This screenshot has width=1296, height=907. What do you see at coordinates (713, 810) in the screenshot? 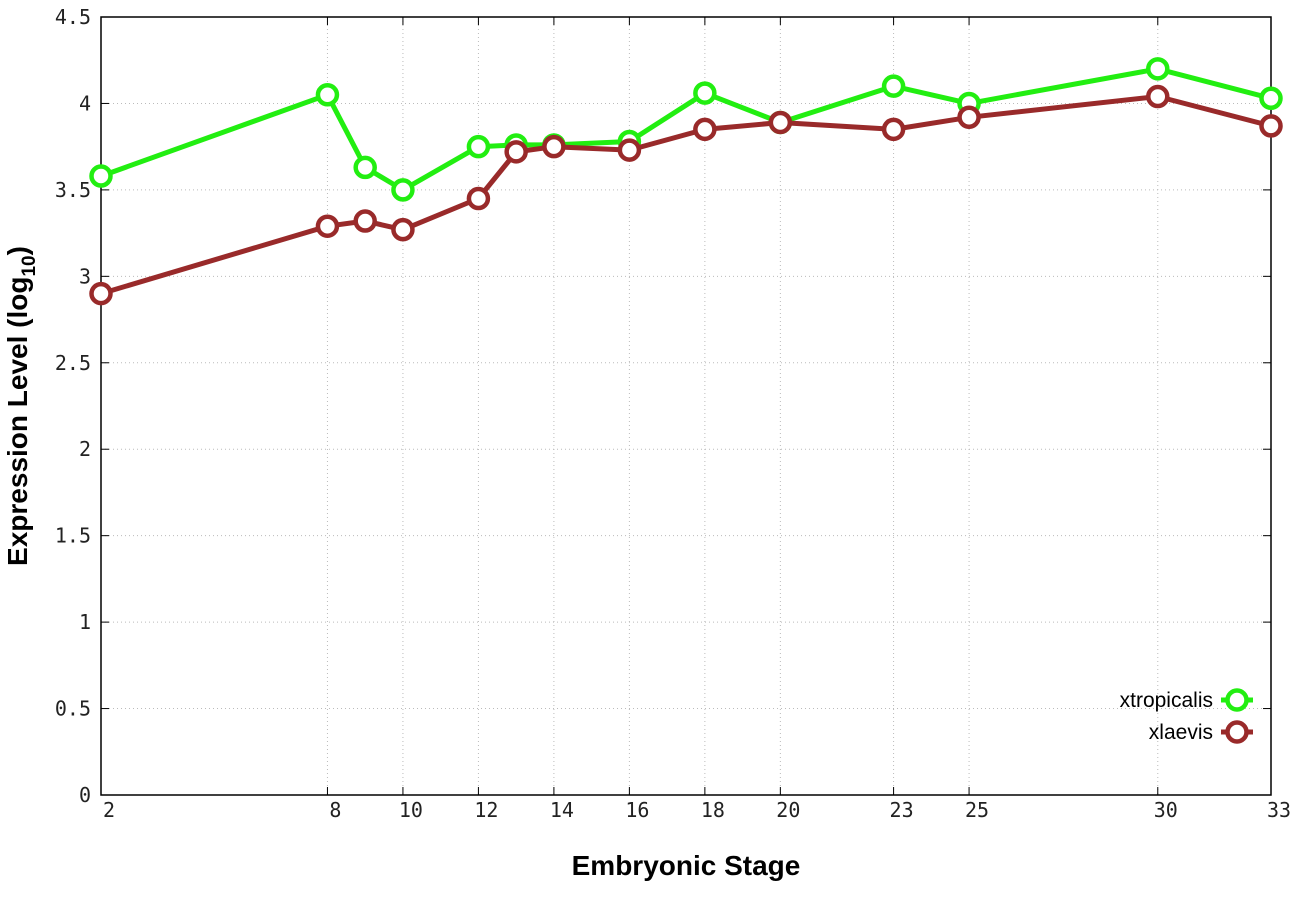
I see `x-tick-label: 18` at bounding box center [713, 810].